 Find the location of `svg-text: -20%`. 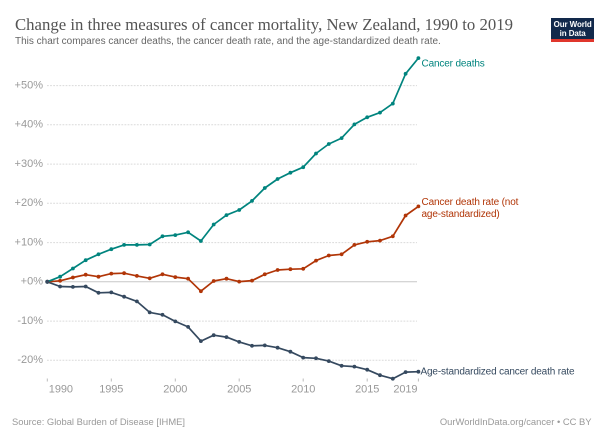

svg-text: -20% is located at coordinates (30, 360).